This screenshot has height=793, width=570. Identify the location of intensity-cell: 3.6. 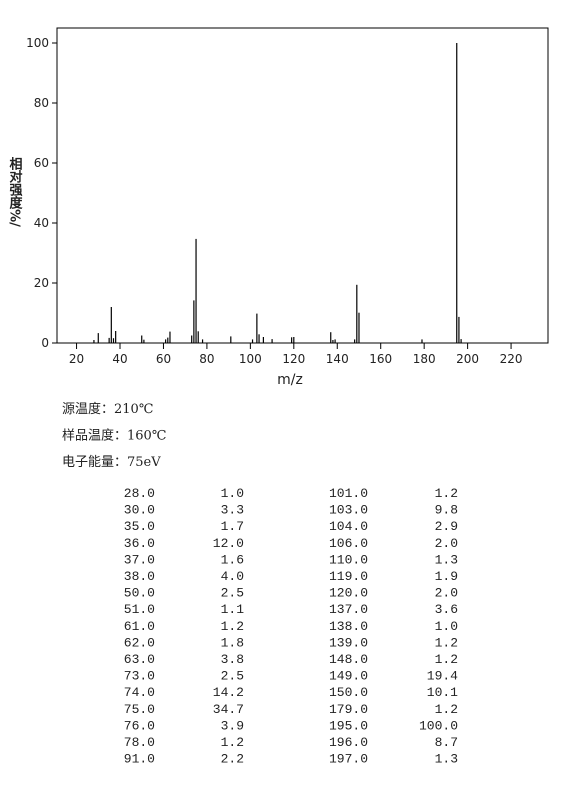
(446, 609).